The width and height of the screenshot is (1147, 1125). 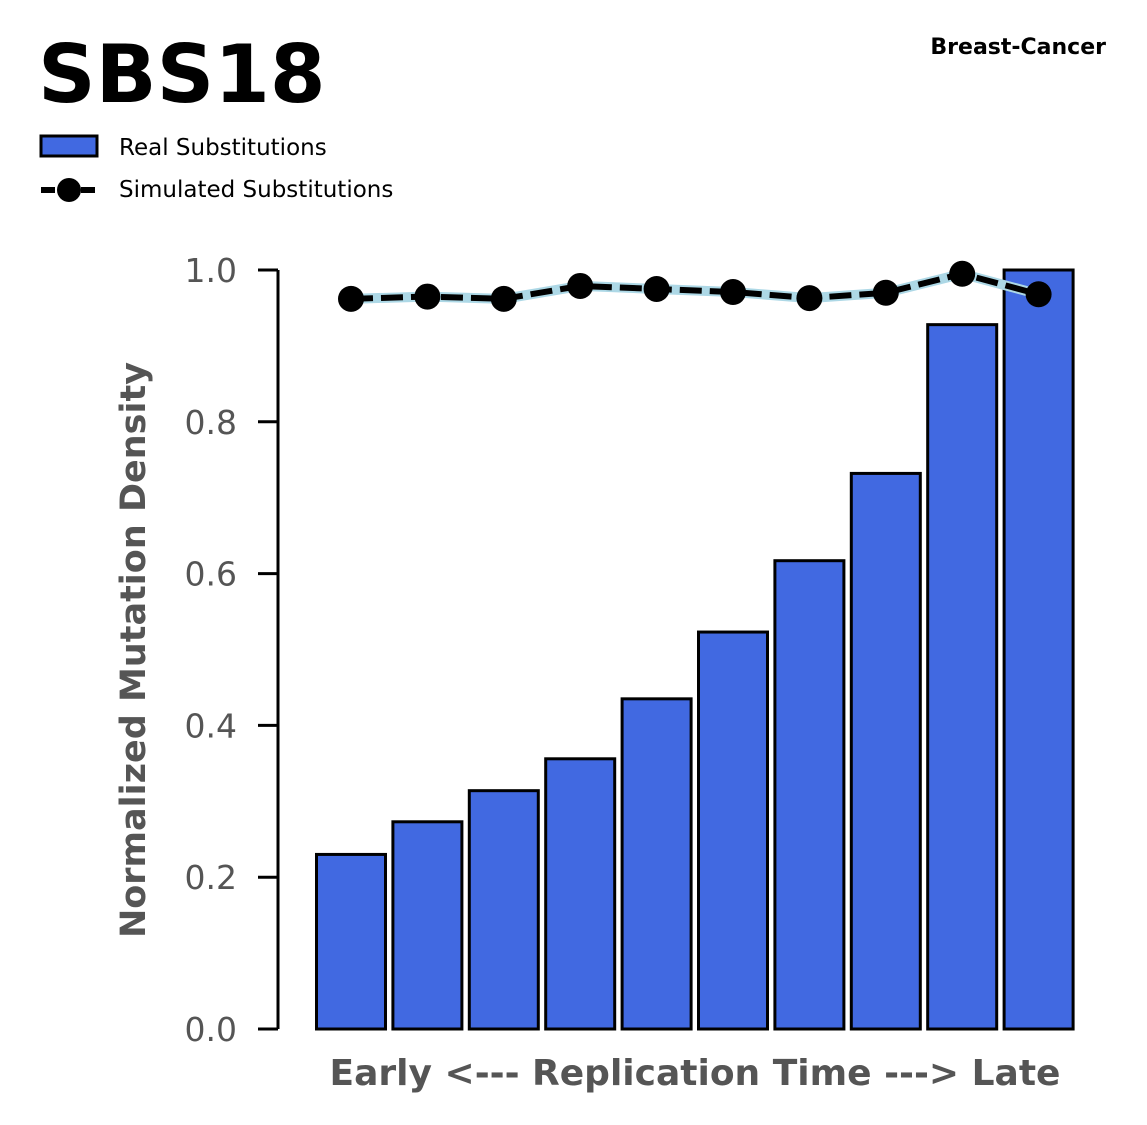 What do you see at coordinates (231, 650) in the screenshot?
I see `y-axis-ticks: 0.0 0.2 0.4 0.6 0.8 1.0` at bounding box center [231, 650].